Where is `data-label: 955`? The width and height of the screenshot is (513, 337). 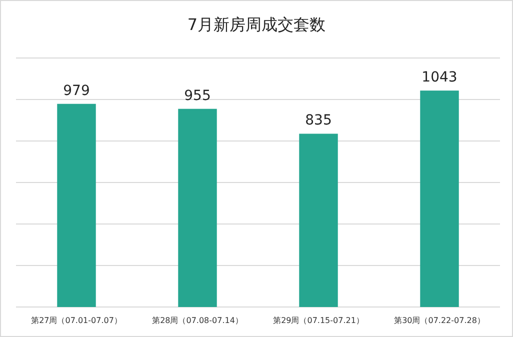
data-label: 955 is located at coordinates (197, 96).